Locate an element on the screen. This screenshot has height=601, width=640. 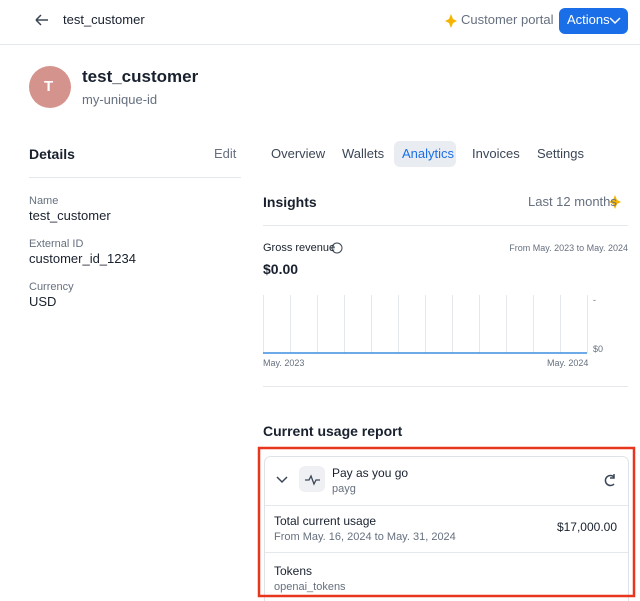
customer-name: test_customer is located at coordinates (140, 76).